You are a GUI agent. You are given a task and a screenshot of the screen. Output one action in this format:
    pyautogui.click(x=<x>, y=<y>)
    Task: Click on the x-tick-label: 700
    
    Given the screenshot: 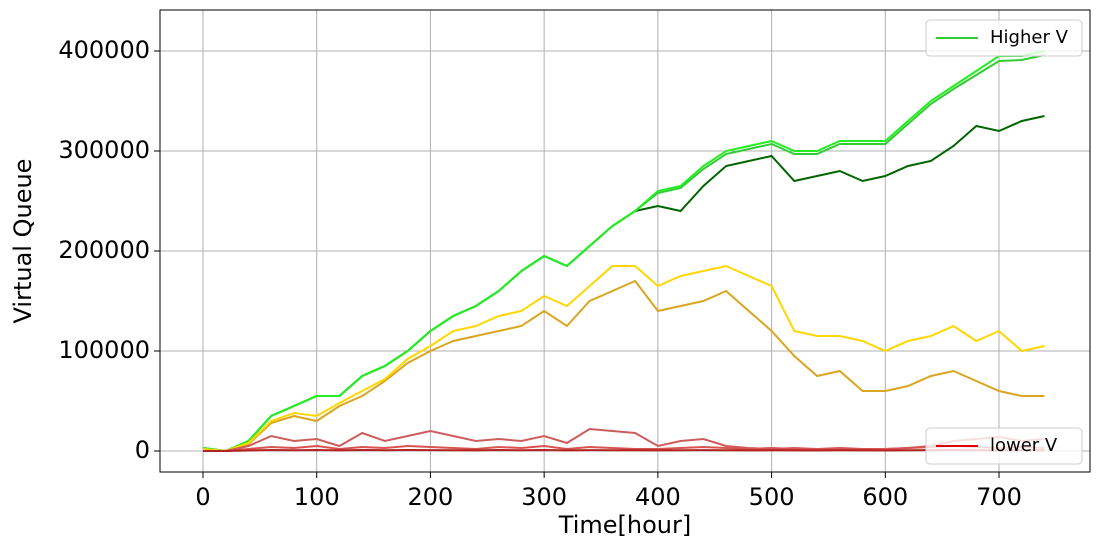 What is the action you would take?
    pyautogui.click(x=999, y=497)
    